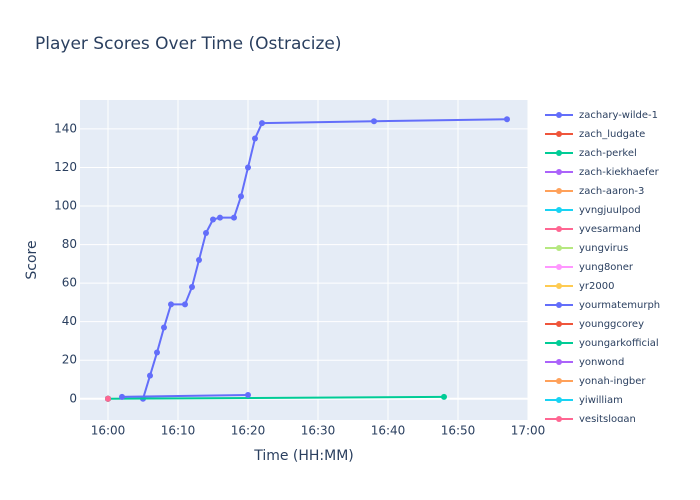 Image resolution: width=700 pixels, height=500 pixels. I want to click on y-tick-label: 80, so click(69, 244).